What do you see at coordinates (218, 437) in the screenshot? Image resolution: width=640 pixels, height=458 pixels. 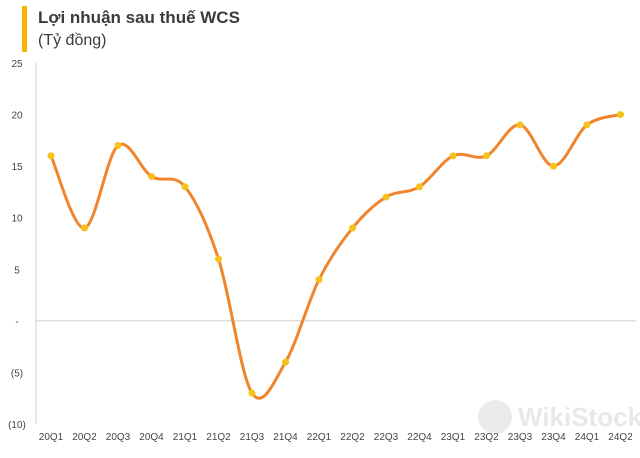 I see `x-tick-label: 21Q2` at bounding box center [218, 437].